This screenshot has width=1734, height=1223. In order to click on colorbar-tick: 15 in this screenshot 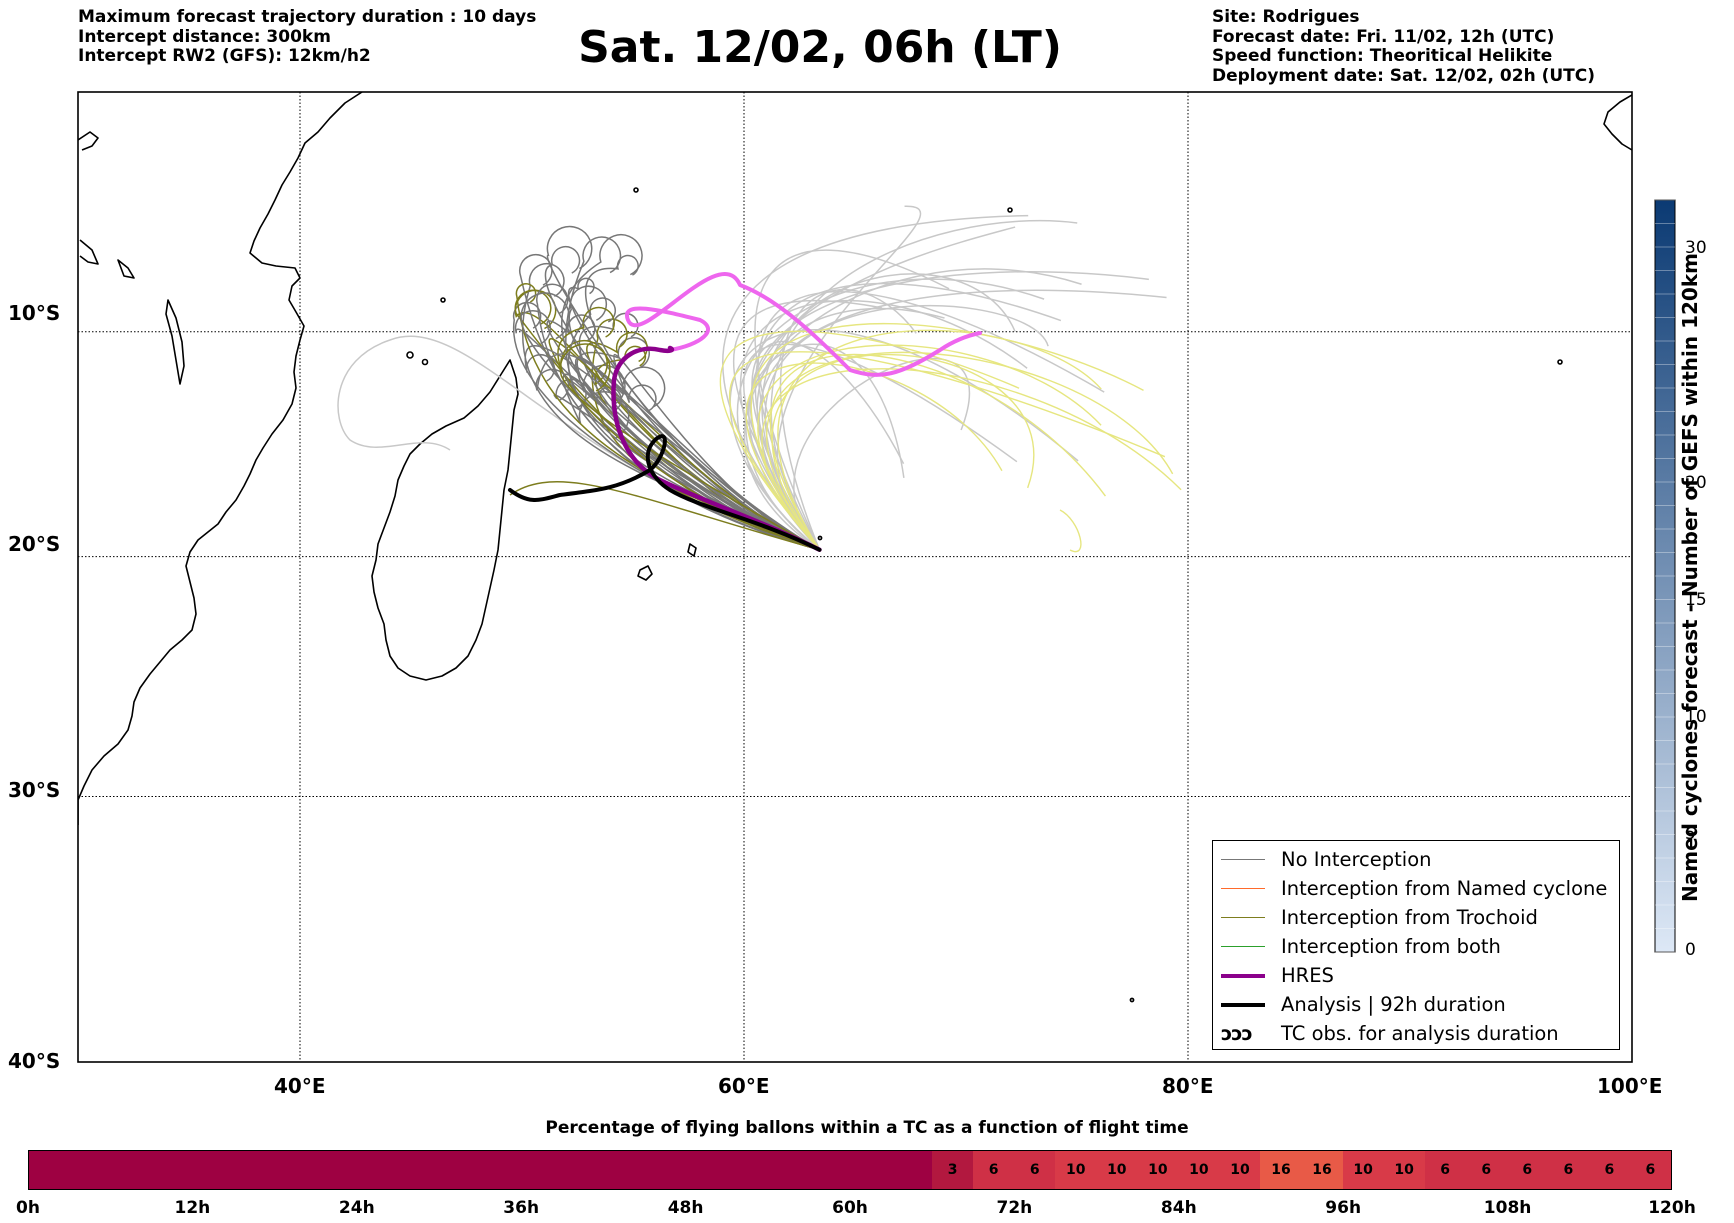, I will do `click(1696, 600)`.